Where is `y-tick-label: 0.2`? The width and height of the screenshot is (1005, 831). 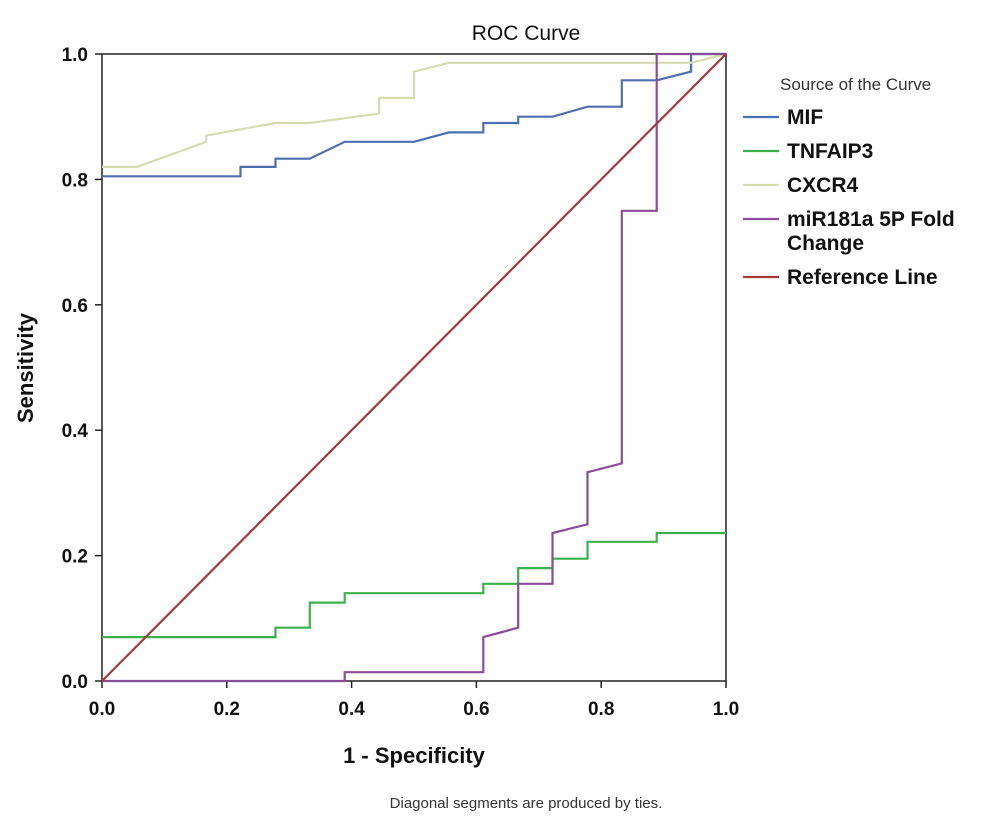
y-tick-label: 0.2 is located at coordinates (75, 557).